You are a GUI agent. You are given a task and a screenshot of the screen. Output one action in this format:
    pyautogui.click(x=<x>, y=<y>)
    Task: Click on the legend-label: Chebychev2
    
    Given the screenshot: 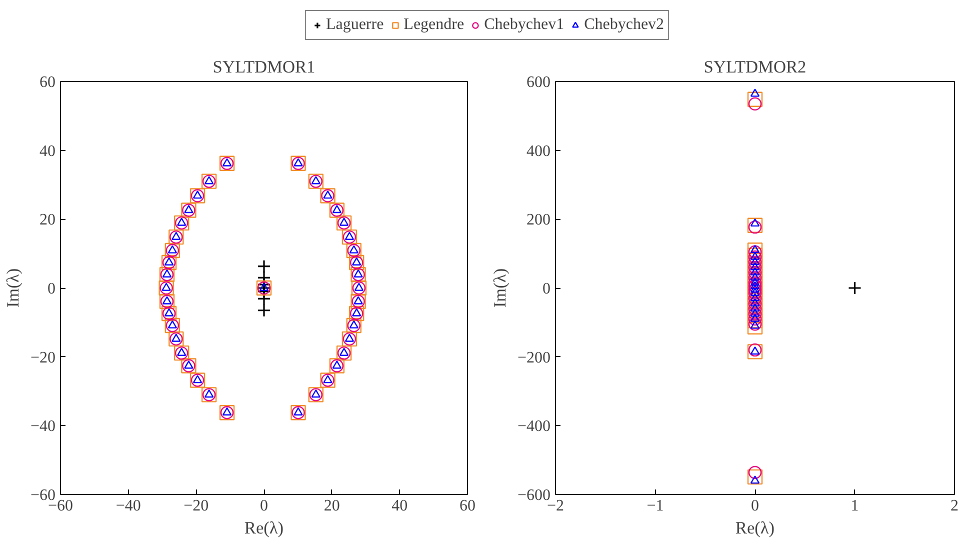 What is the action you would take?
    pyautogui.click(x=624, y=25)
    